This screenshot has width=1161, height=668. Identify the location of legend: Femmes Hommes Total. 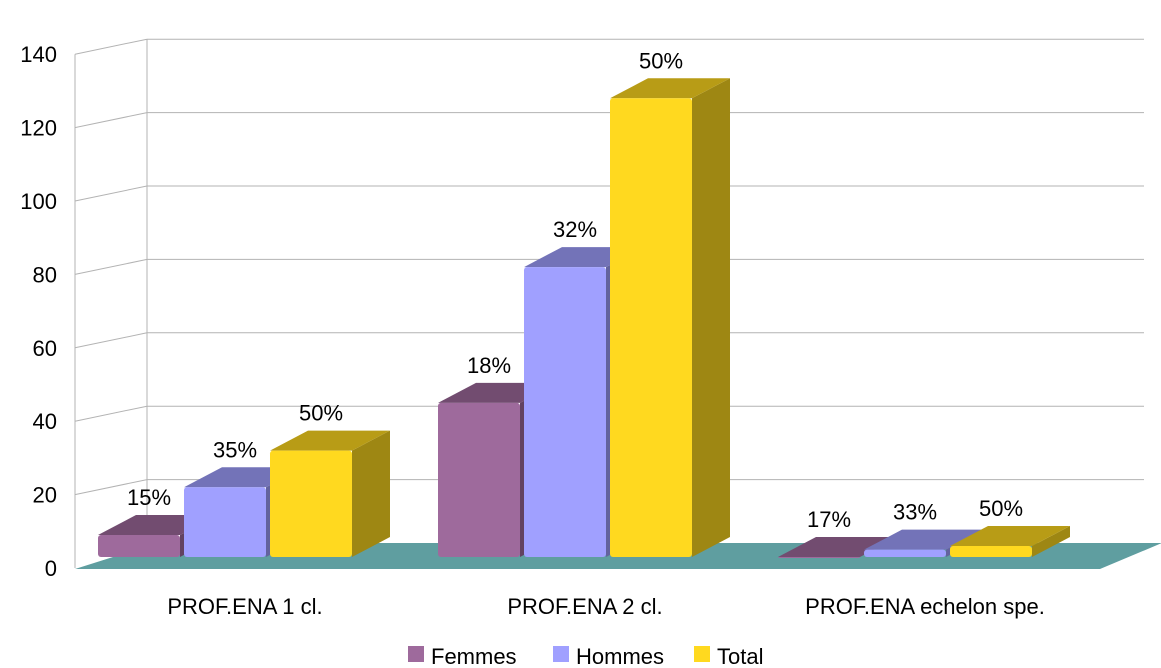
(585, 656).